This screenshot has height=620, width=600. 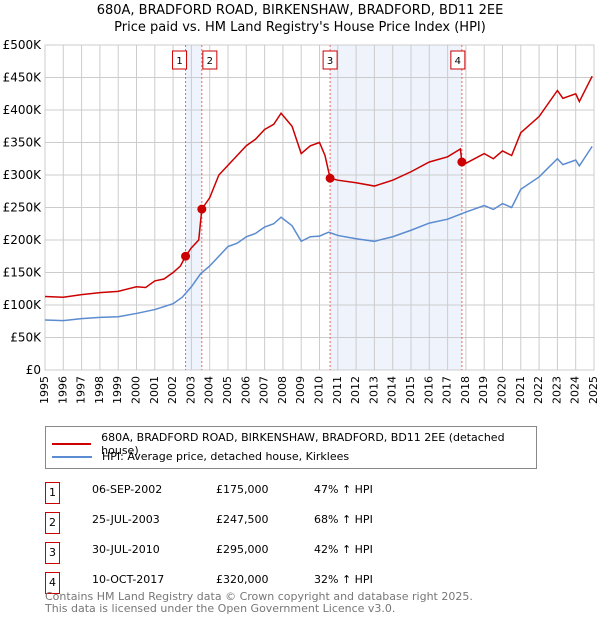 What do you see at coordinates (392, 390) in the screenshot?
I see `x-tick-label: 2014` at bounding box center [392, 390].